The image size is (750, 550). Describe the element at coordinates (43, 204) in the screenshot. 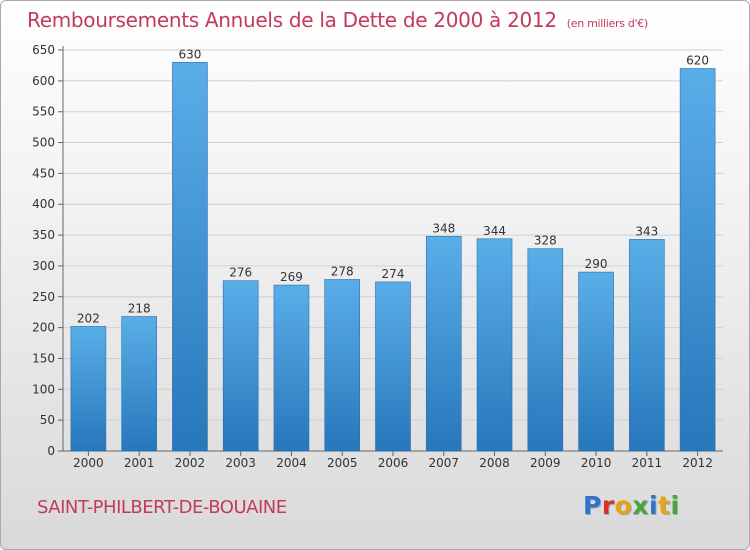

I see `y-tick-label: 400` at that location.